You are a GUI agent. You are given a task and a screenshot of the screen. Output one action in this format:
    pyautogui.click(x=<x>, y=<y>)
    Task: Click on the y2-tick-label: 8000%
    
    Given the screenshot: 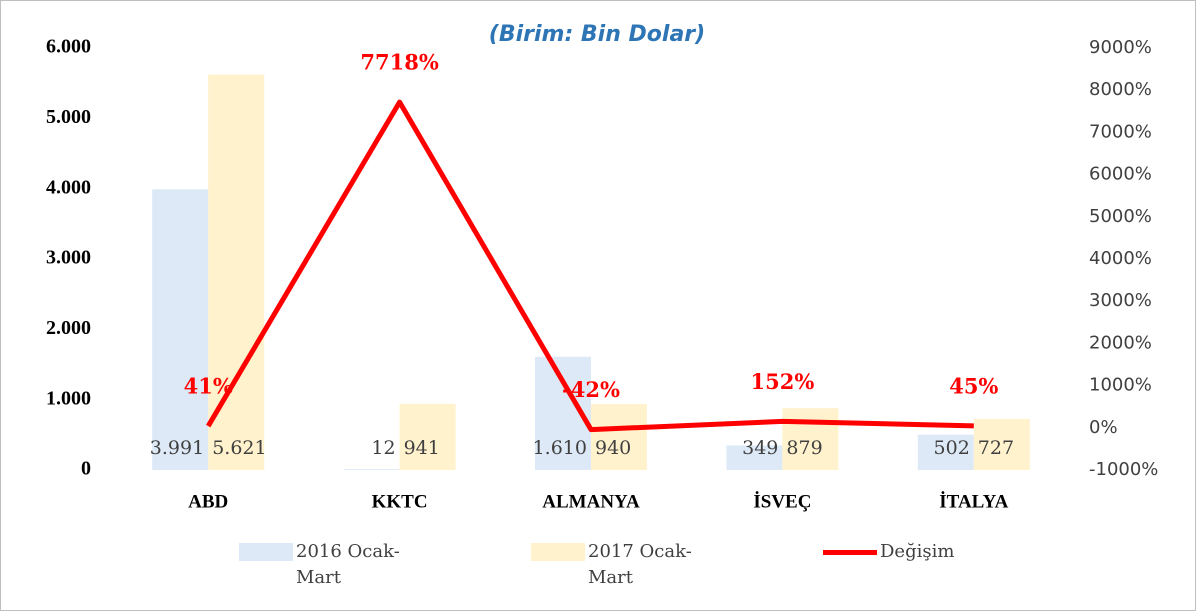 What is the action you would take?
    pyautogui.click(x=1120, y=89)
    